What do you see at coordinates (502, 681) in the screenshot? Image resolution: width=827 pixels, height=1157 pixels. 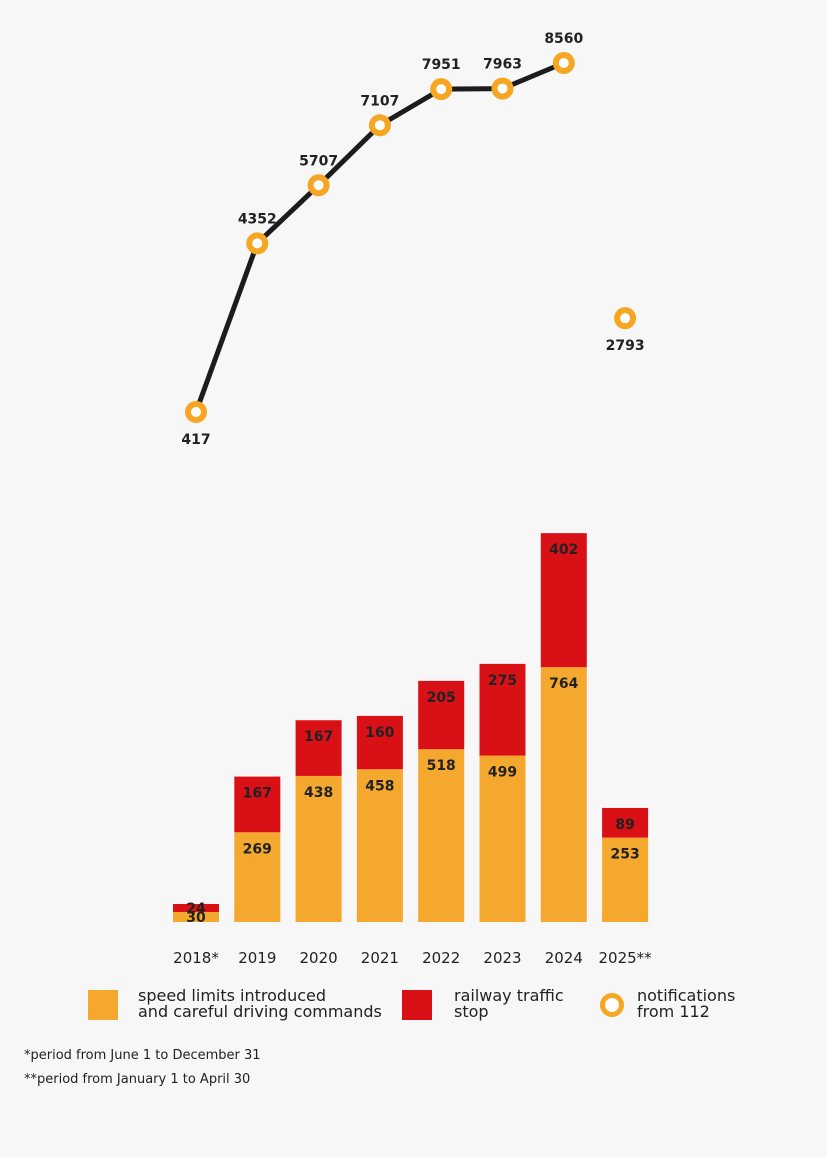 I see `value-label-stop-5: 275` at bounding box center [502, 681].